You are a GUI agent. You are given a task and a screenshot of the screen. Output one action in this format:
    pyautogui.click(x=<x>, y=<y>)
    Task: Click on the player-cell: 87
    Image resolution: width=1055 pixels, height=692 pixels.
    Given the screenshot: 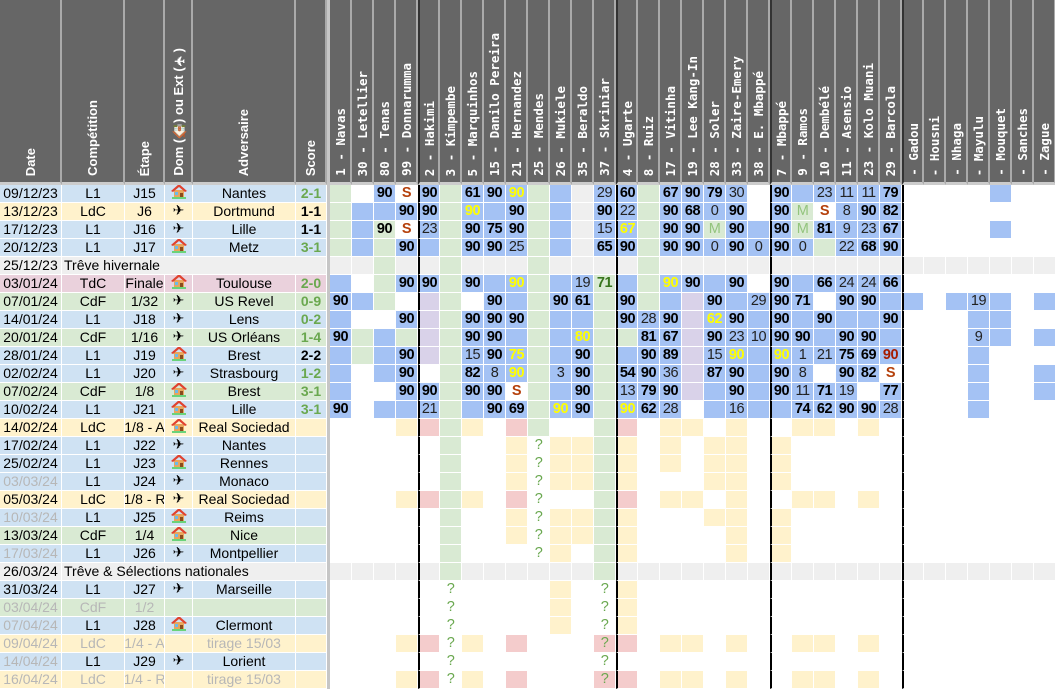 What is the action you would take?
    pyautogui.click(x=715, y=374)
    